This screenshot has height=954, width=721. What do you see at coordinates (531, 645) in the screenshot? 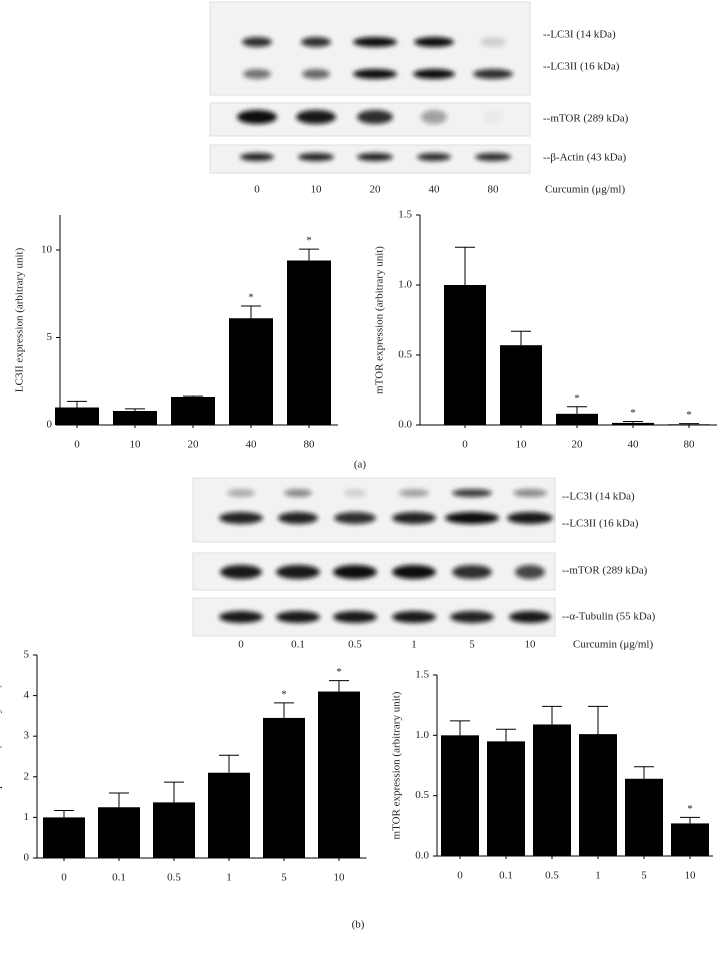
I see `lane-label: 10` at bounding box center [531, 645].